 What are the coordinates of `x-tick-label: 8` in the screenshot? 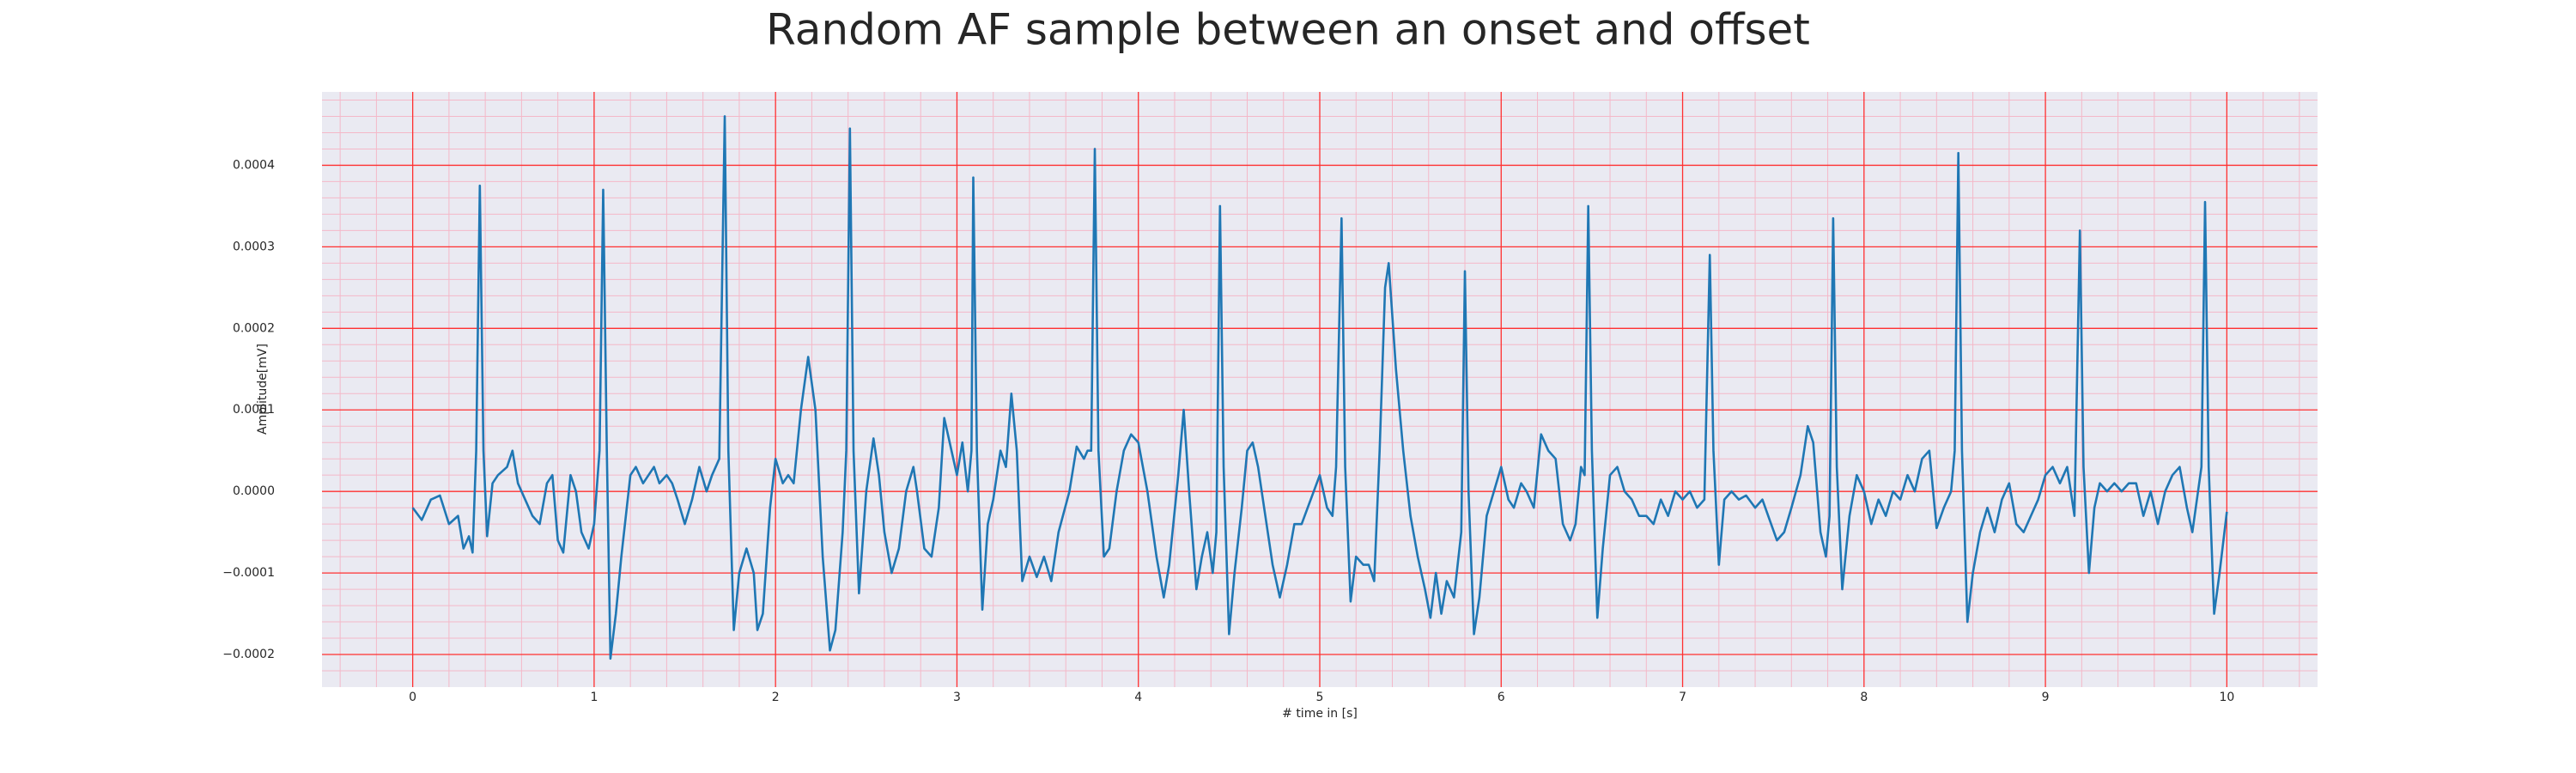 It's located at (1864, 697).